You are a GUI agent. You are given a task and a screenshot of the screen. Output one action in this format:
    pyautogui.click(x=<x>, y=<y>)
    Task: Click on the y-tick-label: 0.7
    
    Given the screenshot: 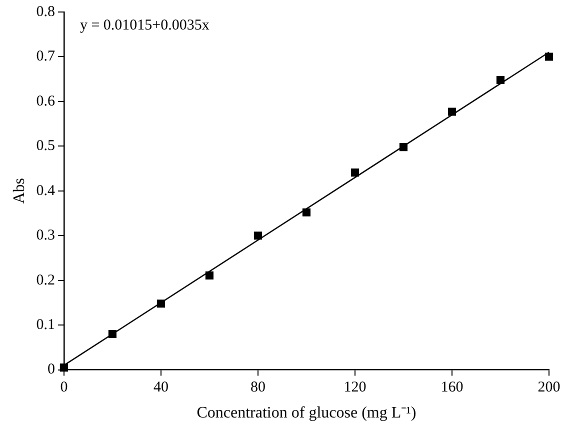 What is the action you would take?
    pyautogui.click(x=46, y=56)
    